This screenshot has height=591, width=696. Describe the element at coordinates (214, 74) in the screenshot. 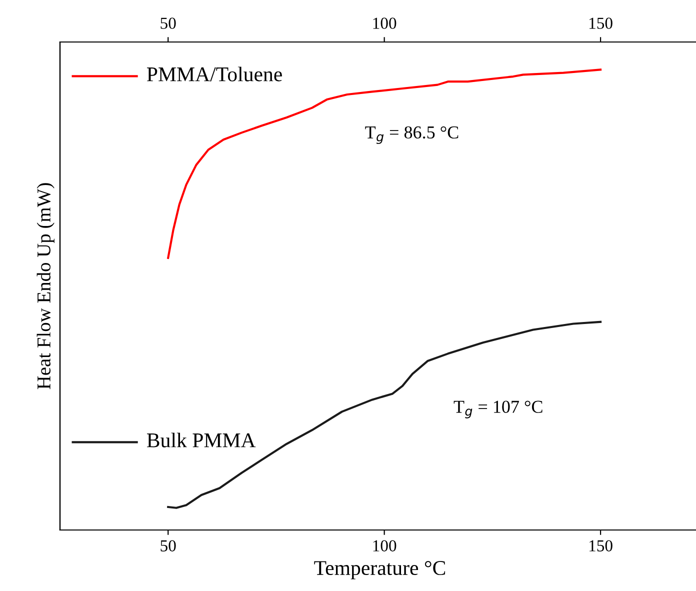

I see `legend-label: PMMA/Toluene` at that location.